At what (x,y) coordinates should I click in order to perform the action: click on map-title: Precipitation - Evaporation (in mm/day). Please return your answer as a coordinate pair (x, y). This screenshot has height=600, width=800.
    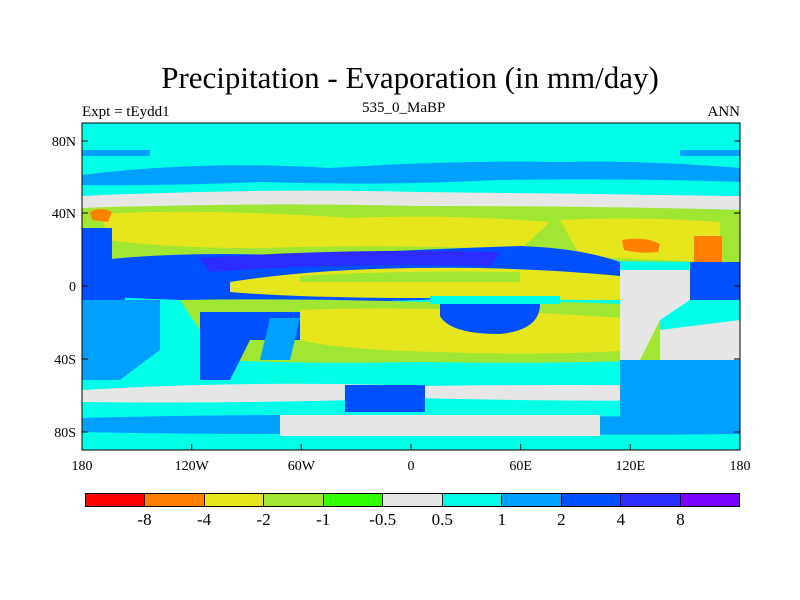
    Looking at the image, I should click on (410, 77).